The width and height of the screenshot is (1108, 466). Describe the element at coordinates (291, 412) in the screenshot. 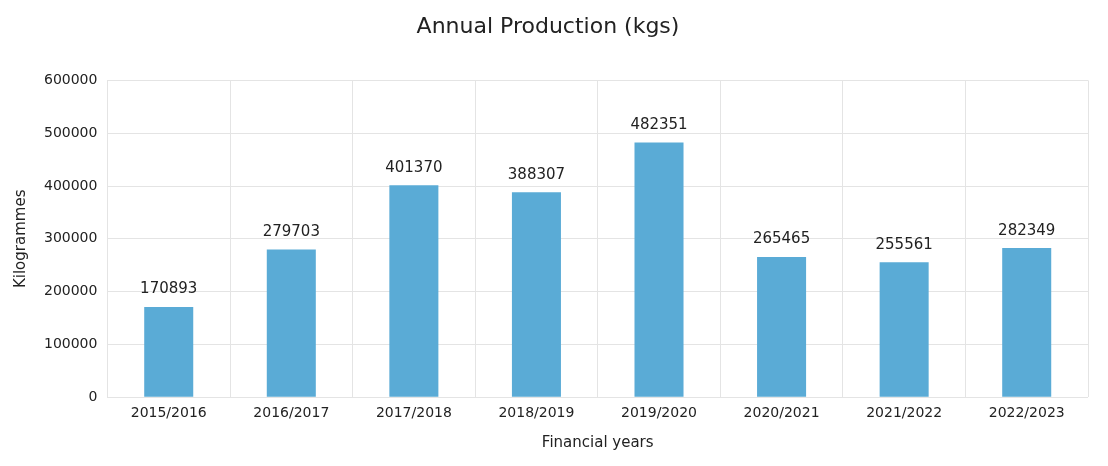

I see `x-tick-label: 2016/2017` at that location.